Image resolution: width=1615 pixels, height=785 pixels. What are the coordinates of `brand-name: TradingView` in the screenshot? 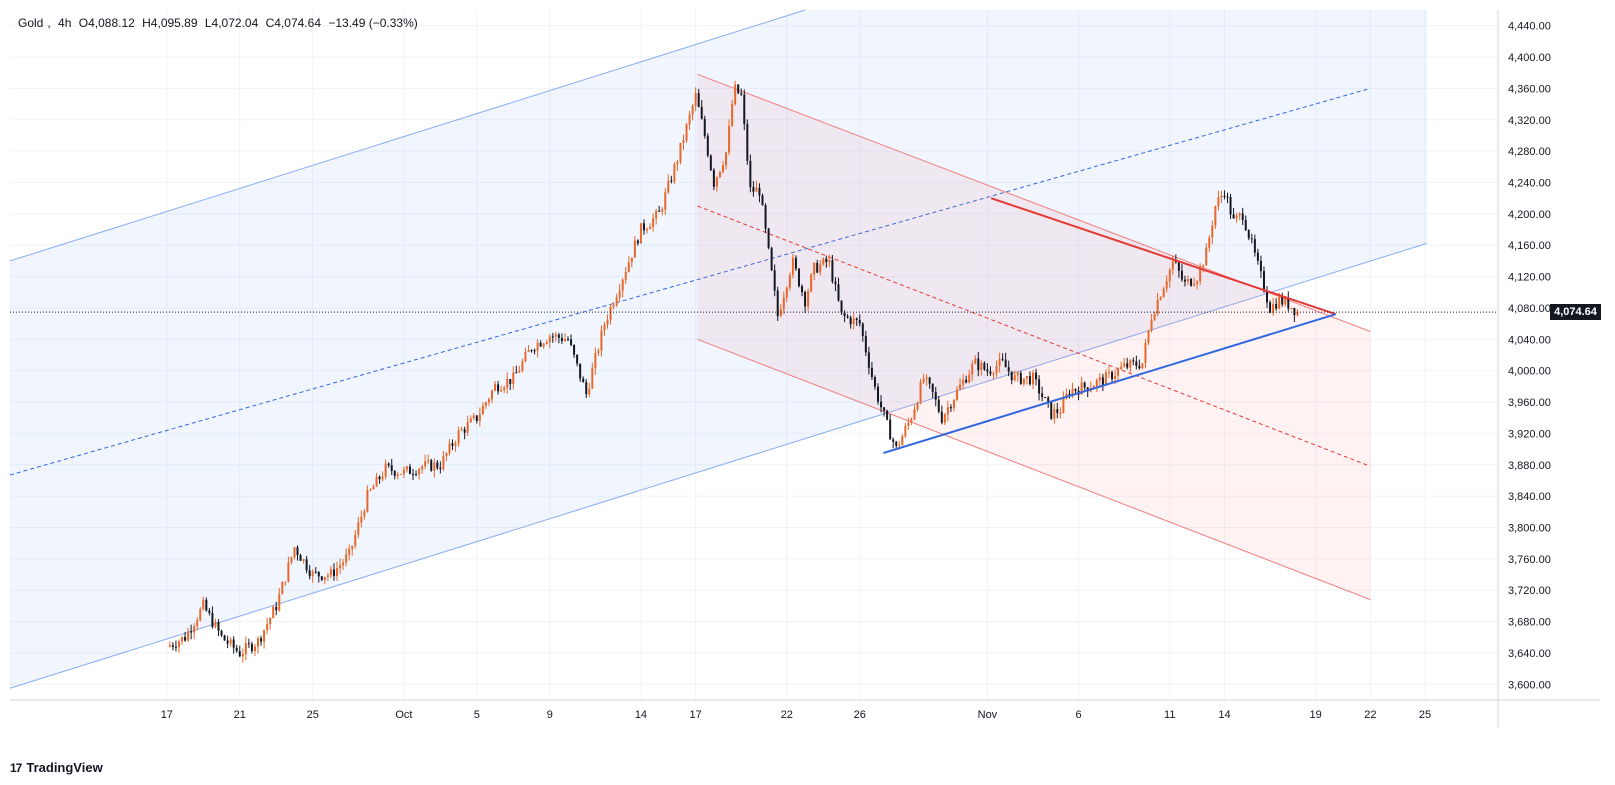 It's located at (64, 767).